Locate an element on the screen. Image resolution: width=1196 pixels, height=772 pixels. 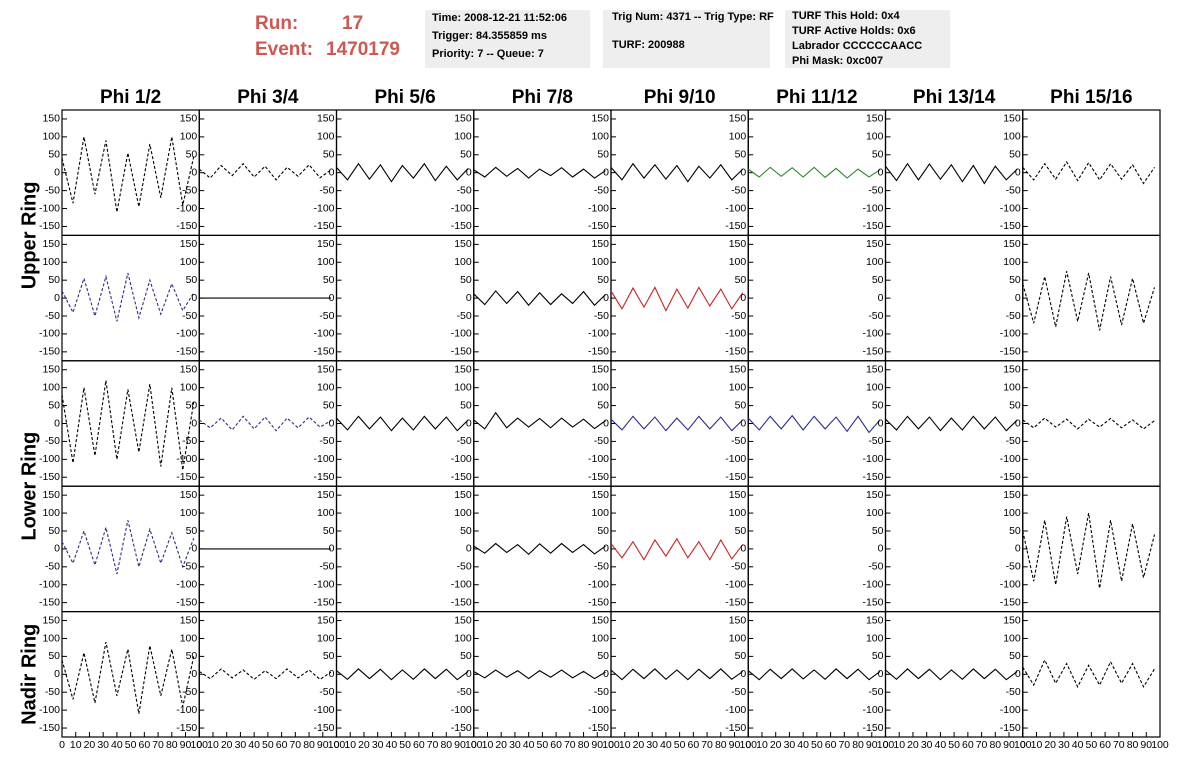
x-tick-label: 30 is located at coordinates (378, 745).